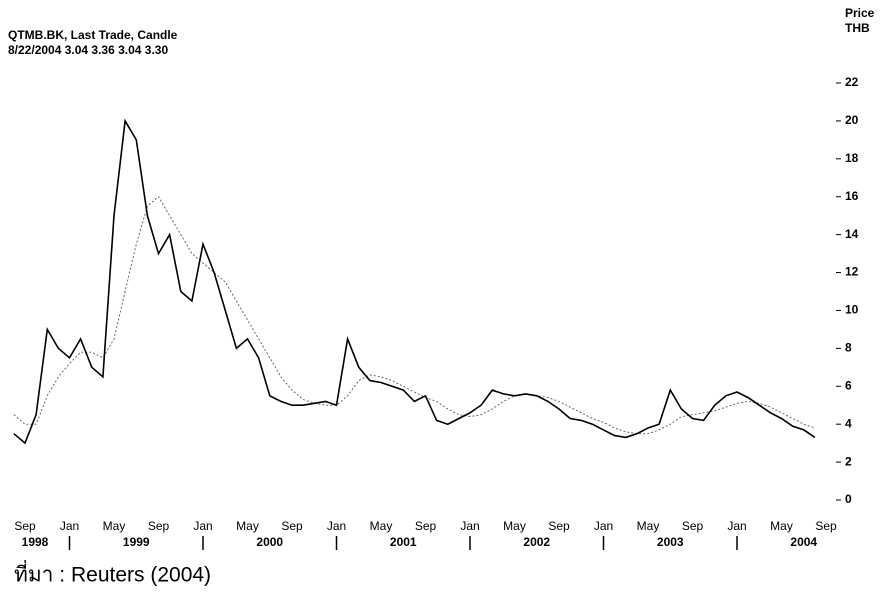 This screenshot has width=882, height=592. I want to click on y-tick-label: 8, so click(848, 348).